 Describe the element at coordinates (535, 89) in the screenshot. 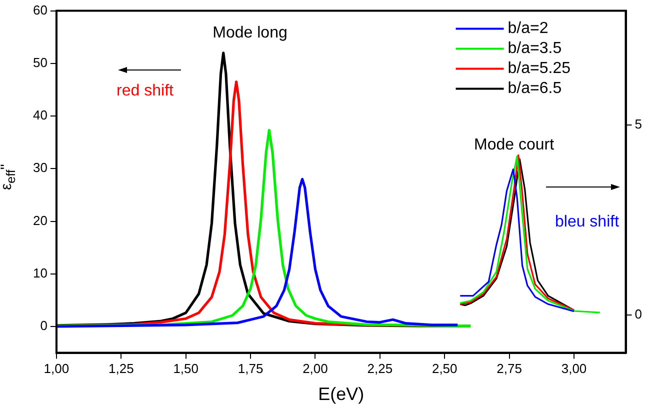

I see `legend-label: b/a=6.5` at that location.